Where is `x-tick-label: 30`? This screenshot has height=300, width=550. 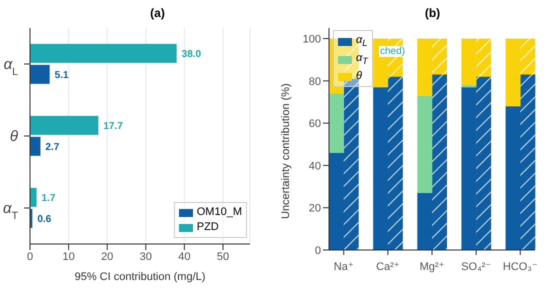 x-tick-label: 30 is located at coordinates (146, 256).